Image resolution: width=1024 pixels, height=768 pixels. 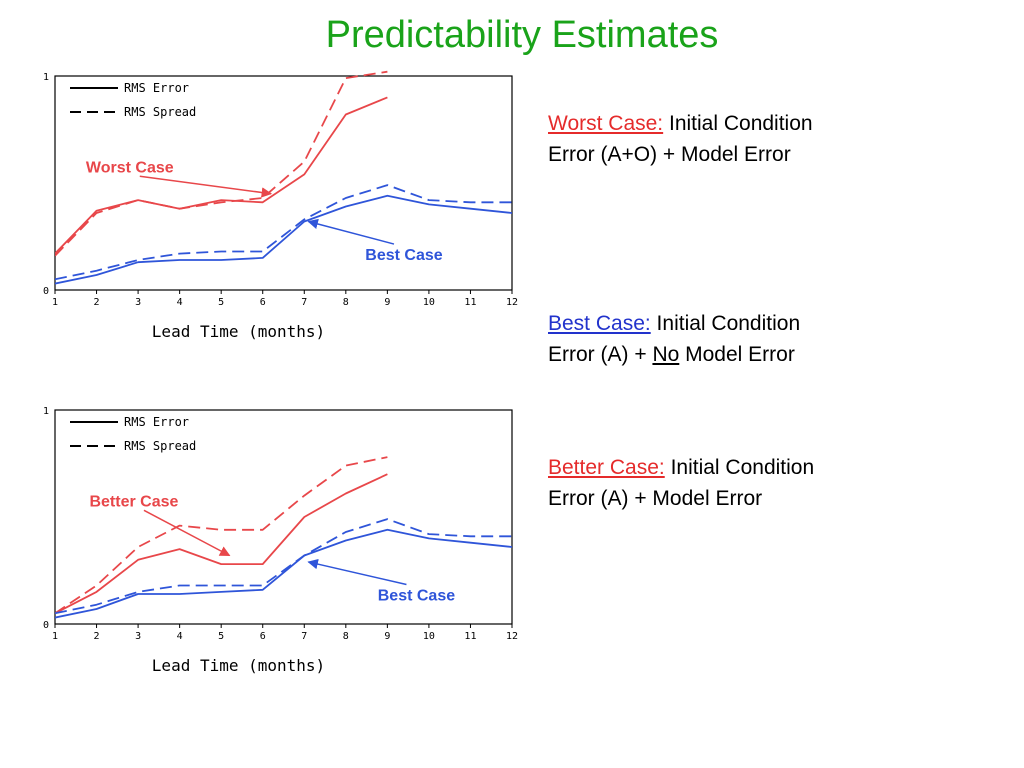 I want to click on note-best-line2-pre: Error (A) +, so click(x=600, y=354).